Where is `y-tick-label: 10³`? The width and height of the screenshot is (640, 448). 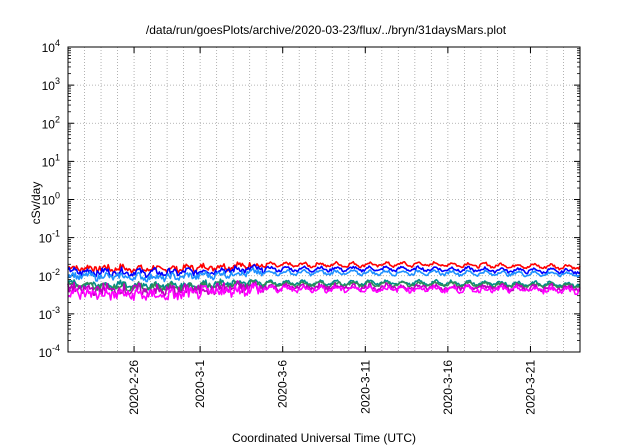 y-tick-label: 10³ is located at coordinates (51, 84).